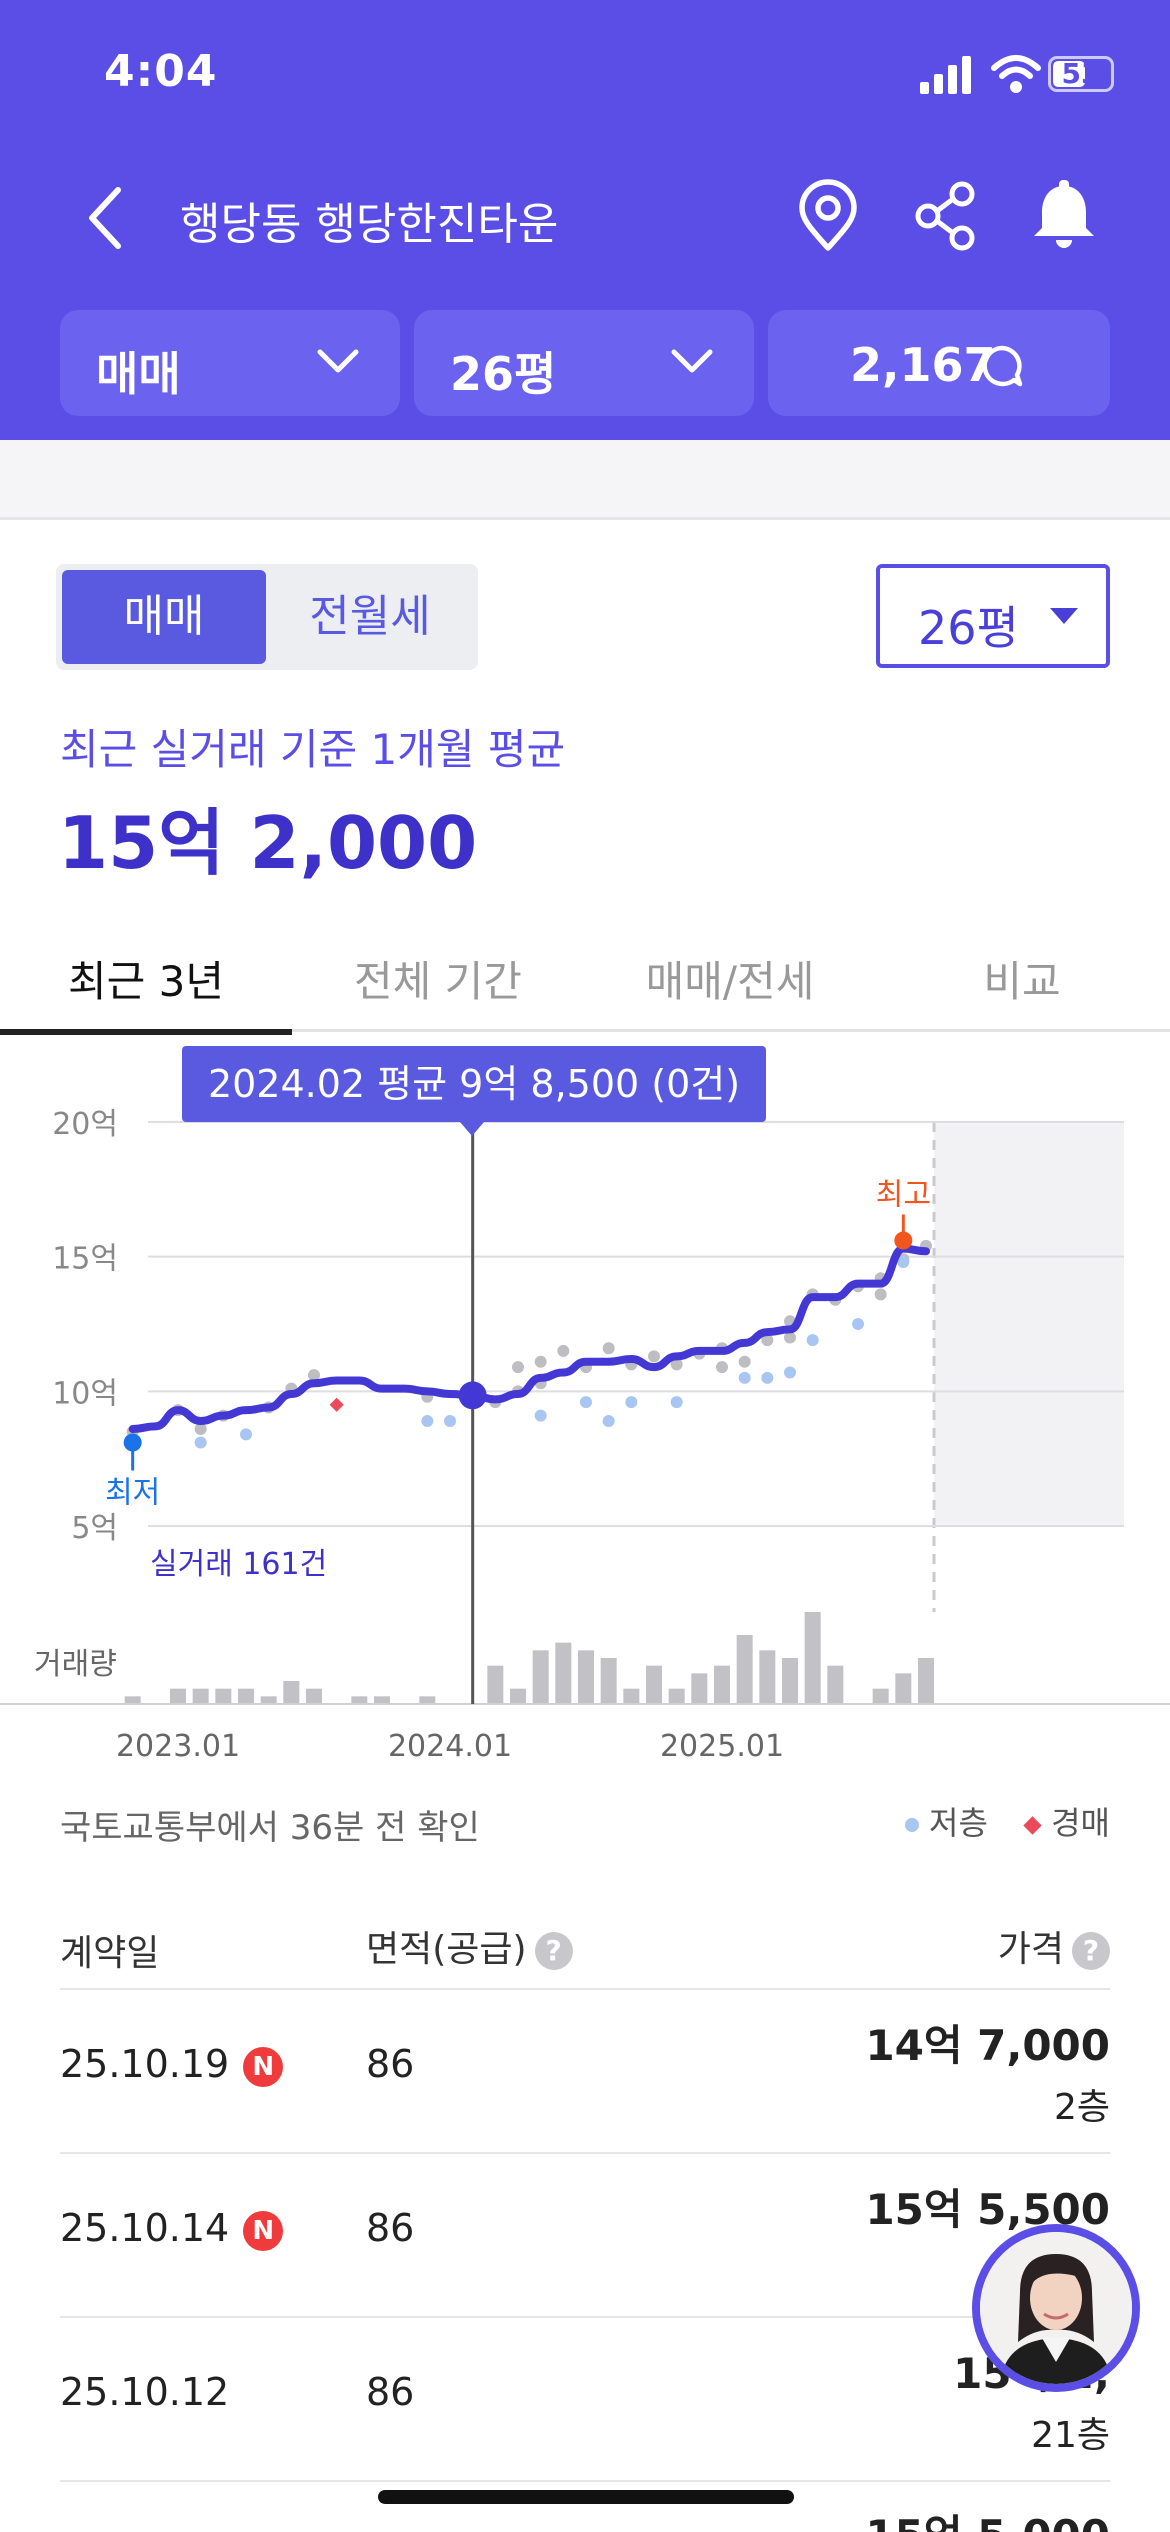 Image resolution: width=1170 pixels, height=2532 pixels. What do you see at coordinates (584, 363) in the screenshot?
I see `size-filter: 26평` at bounding box center [584, 363].